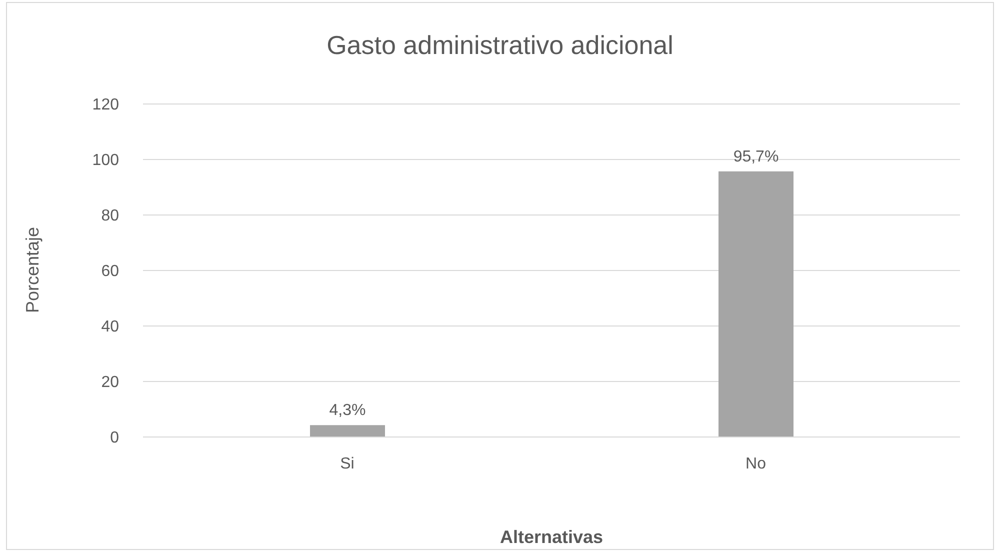 The height and width of the screenshot is (552, 1000). Describe the element at coordinates (110, 271) in the screenshot. I see `y-tick-label: 60` at that location.